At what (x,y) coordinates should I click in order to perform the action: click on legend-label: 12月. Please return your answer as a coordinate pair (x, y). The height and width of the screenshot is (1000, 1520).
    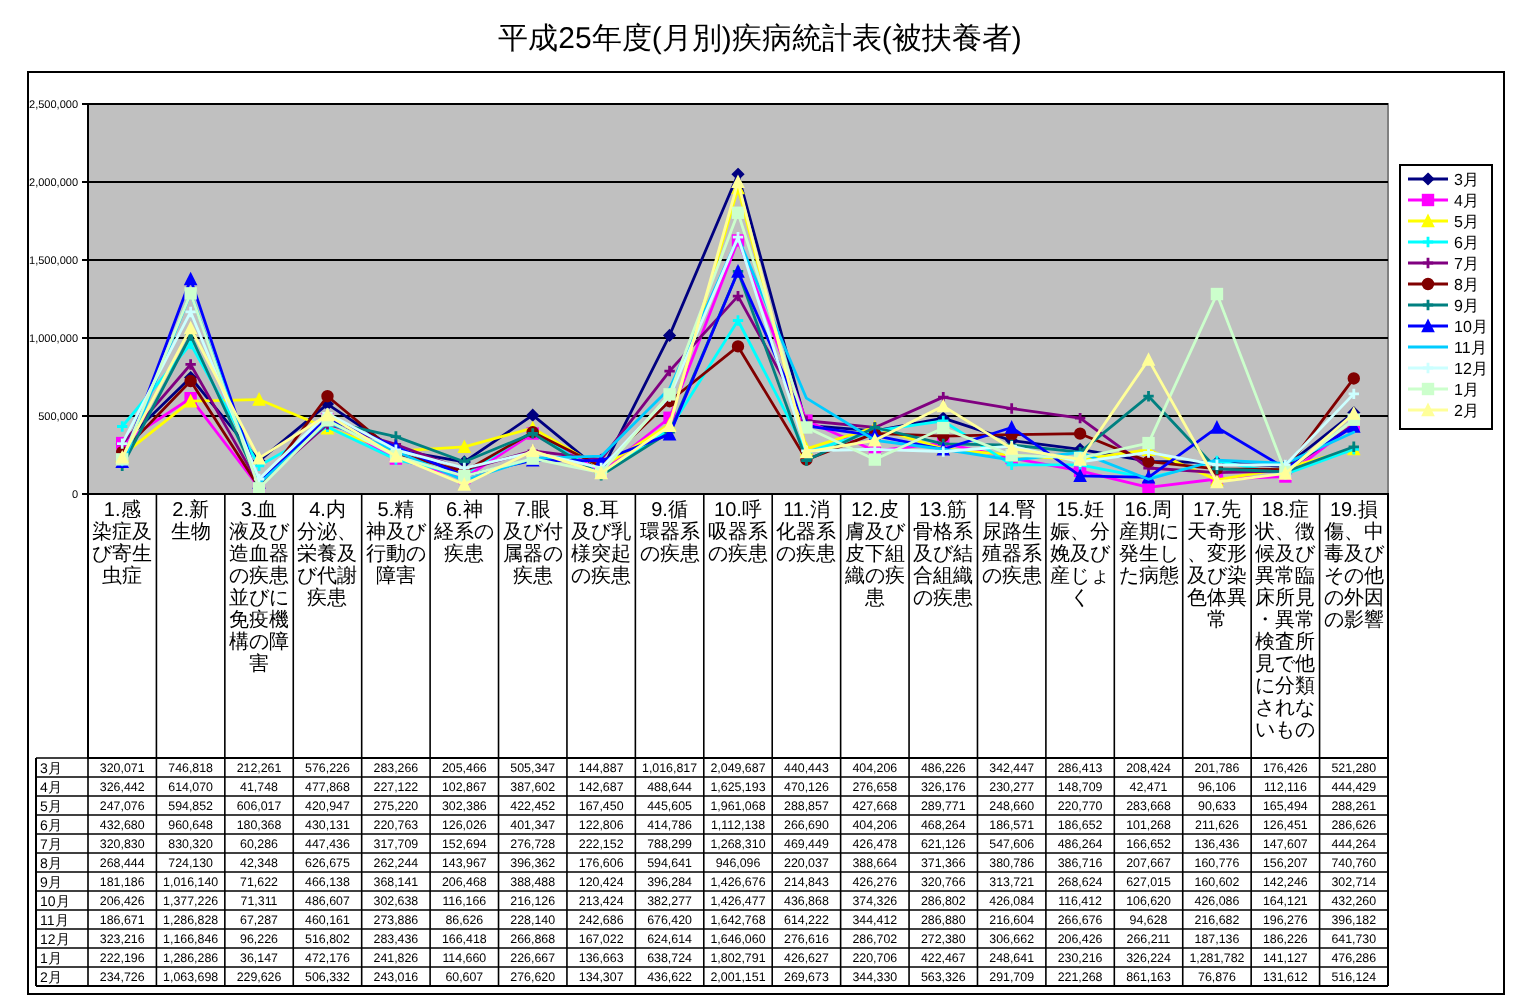
    Looking at the image, I should click on (1471, 369).